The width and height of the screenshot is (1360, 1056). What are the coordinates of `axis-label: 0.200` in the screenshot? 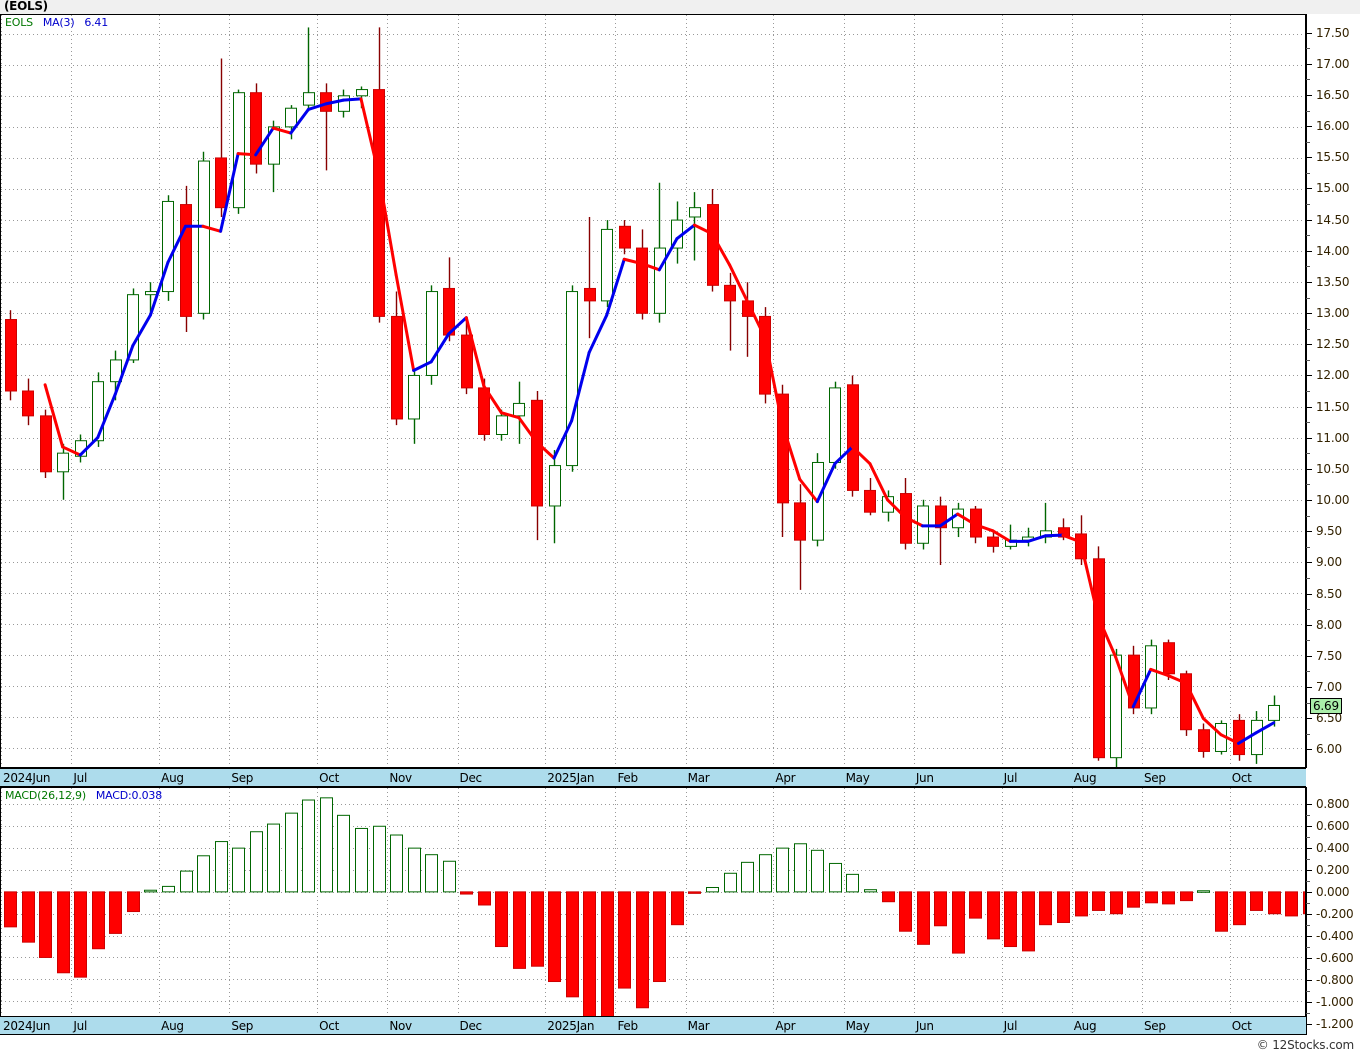 It's located at (1333, 869).